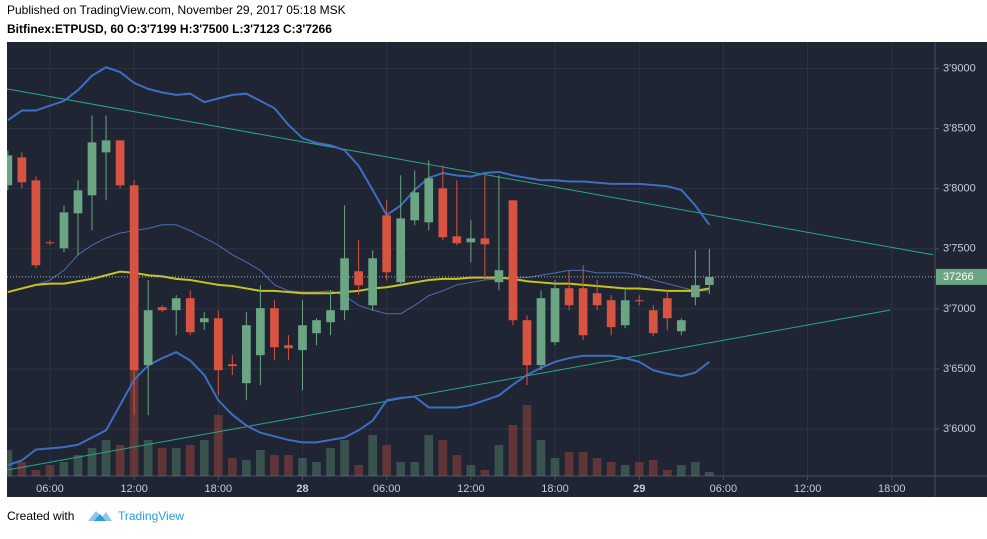 This screenshot has width=987, height=539. I want to click on footer-logo, so click(100, 516).